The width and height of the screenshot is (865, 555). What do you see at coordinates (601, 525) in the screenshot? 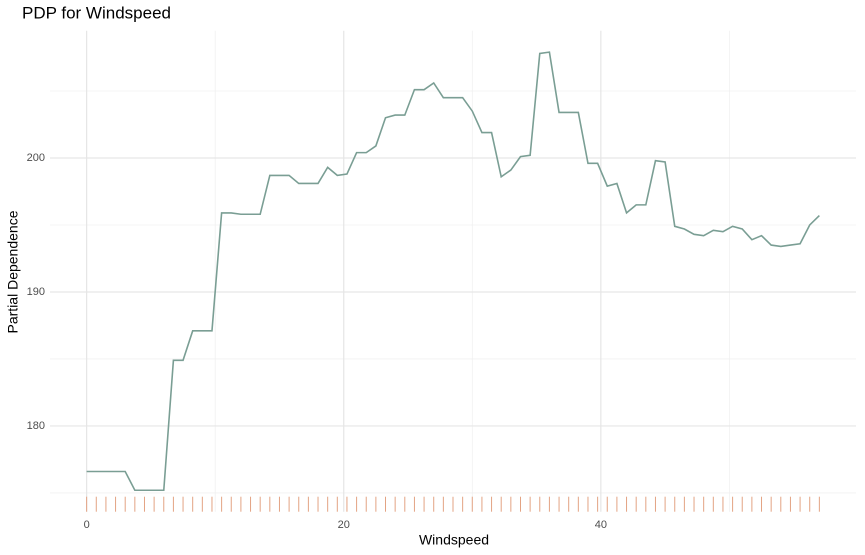
I see `x-tick-label: 40` at bounding box center [601, 525].